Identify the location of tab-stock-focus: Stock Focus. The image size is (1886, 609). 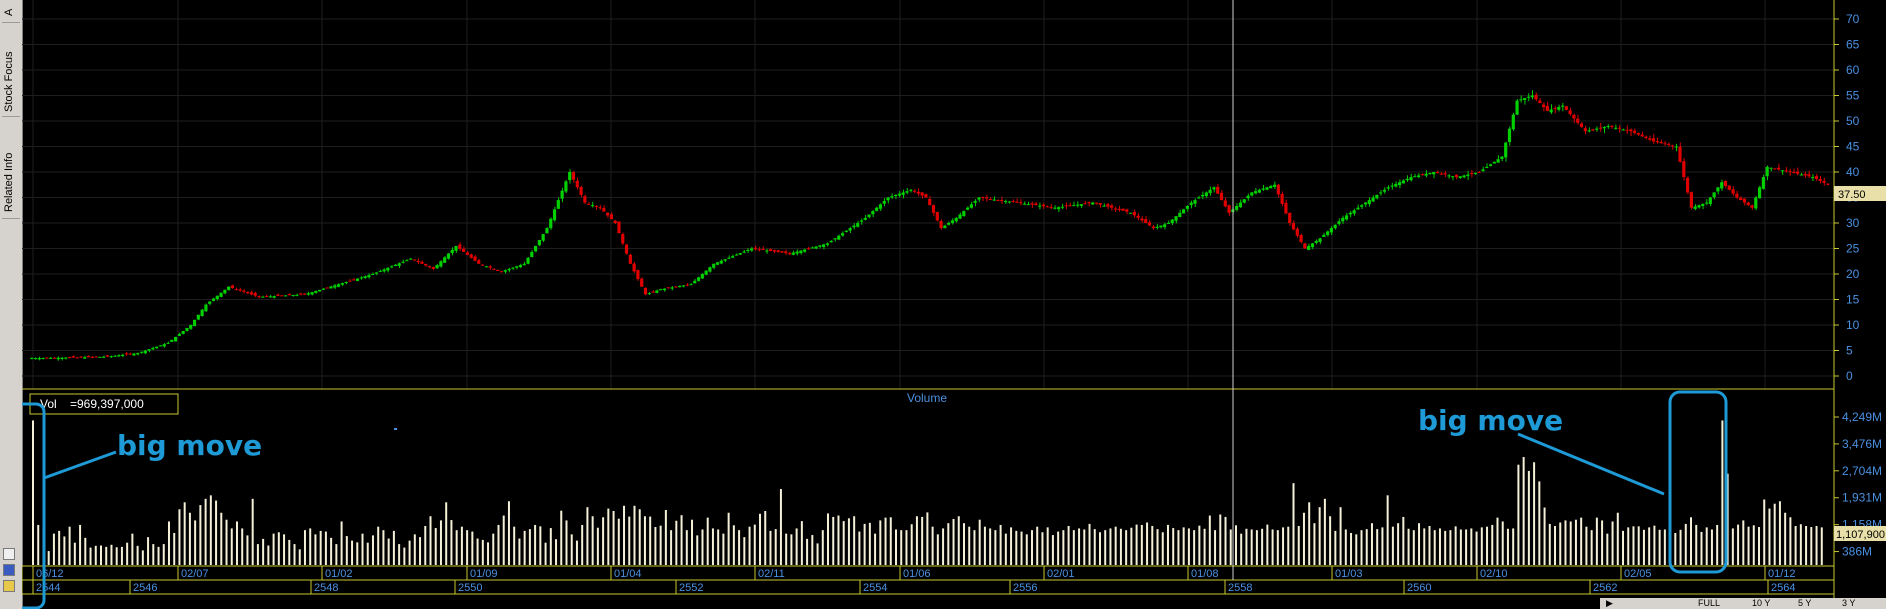
(9, 81).